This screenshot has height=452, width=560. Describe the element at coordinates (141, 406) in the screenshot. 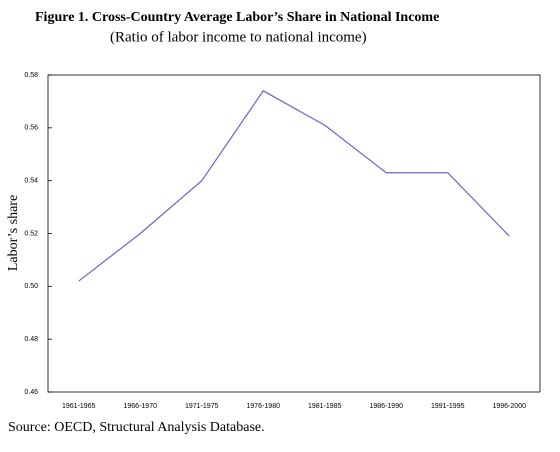

I see `x-tick-label: 1966-1970` at that location.